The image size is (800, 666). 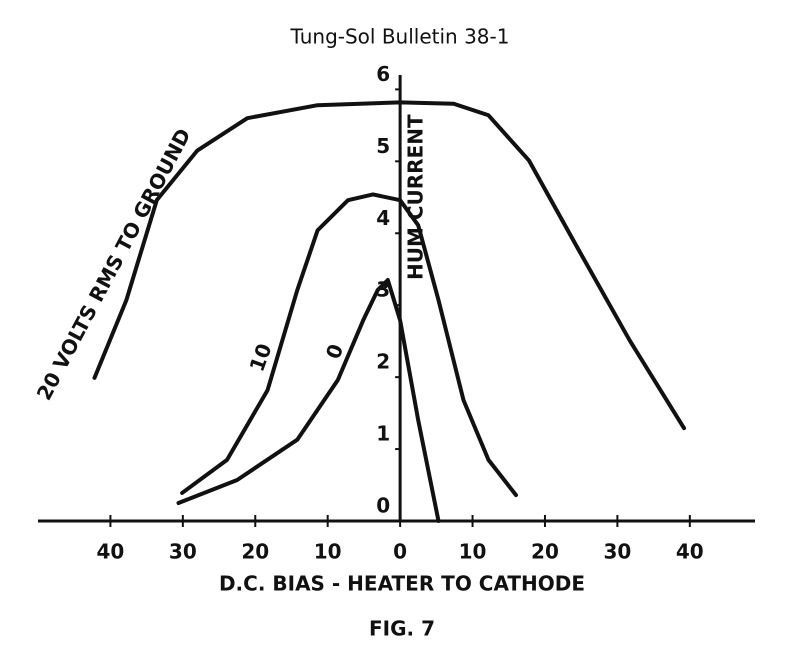 What do you see at coordinates (383, 146) in the screenshot?
I see `y-tick-label: 5` at bounding box center [383, 146].